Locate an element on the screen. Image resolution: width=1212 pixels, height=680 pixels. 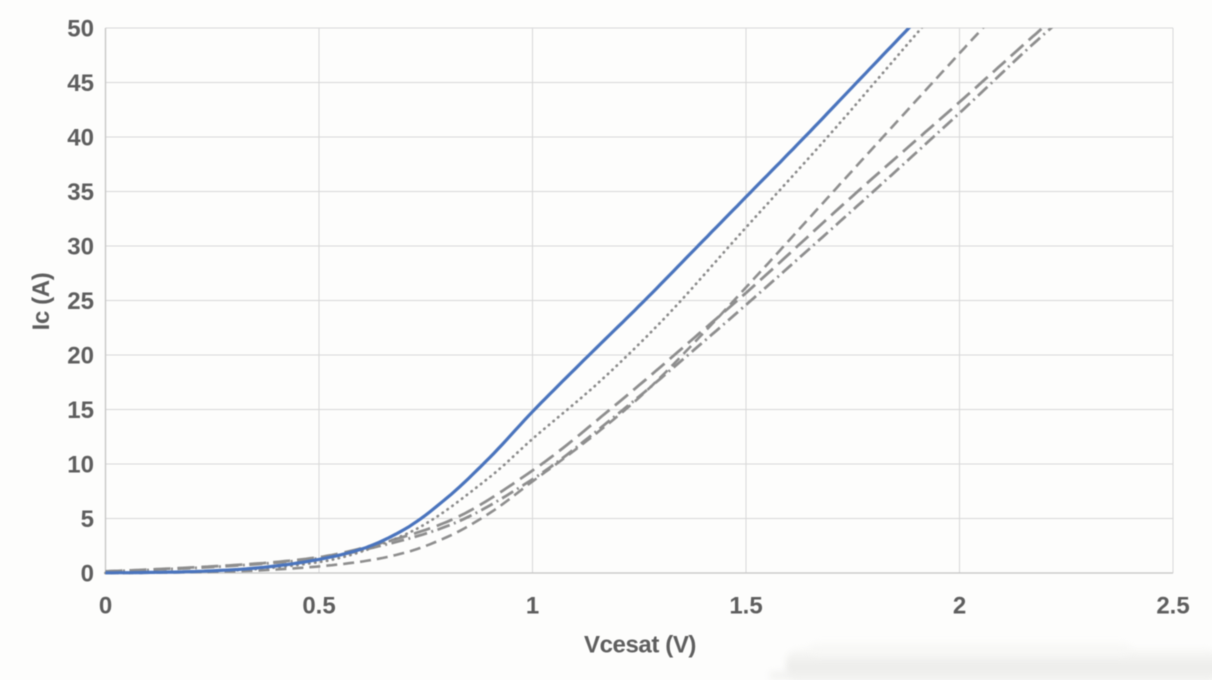
svg-text: 5 is located at coordinates (87, 519).